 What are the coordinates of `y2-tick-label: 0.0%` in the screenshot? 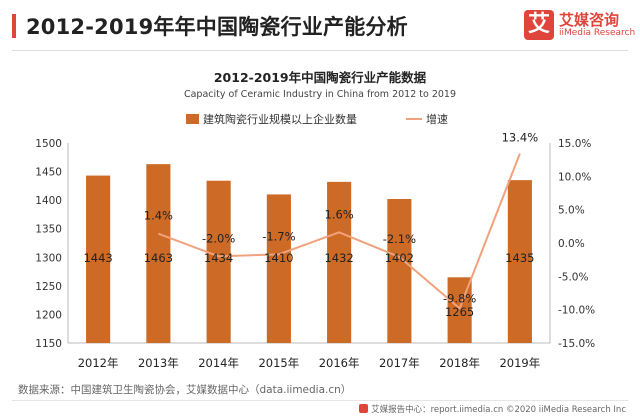 It's located at (571, 244).